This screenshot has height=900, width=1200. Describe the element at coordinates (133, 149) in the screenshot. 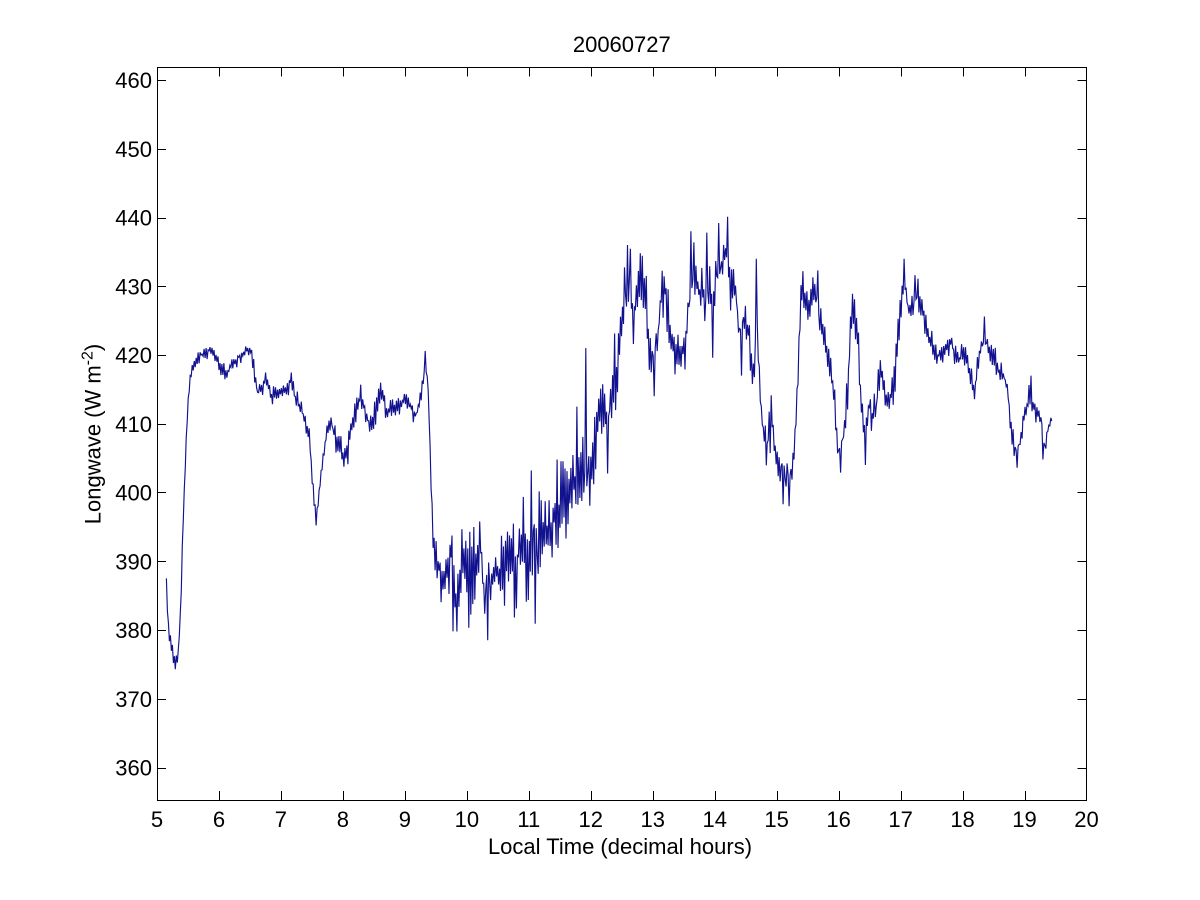

I see `svg-text: 450` at that location.